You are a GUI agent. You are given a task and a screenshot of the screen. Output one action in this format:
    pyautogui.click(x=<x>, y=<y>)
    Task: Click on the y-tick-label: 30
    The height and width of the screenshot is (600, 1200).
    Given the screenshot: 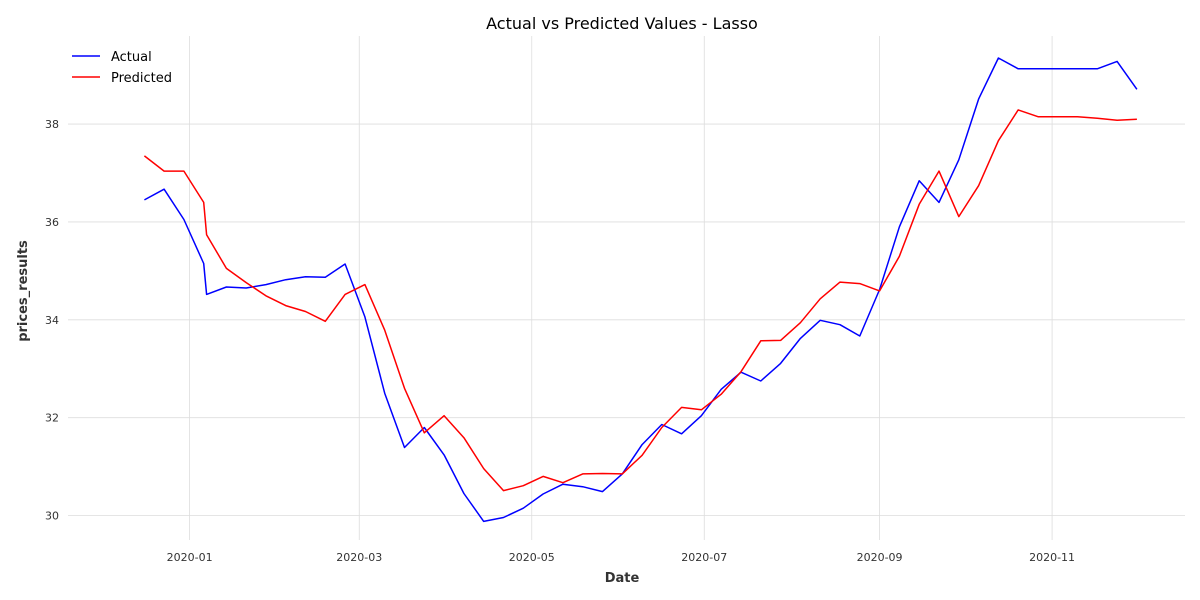 What is the action you would take?
    pyautogui.click(x=52, y=516)
    